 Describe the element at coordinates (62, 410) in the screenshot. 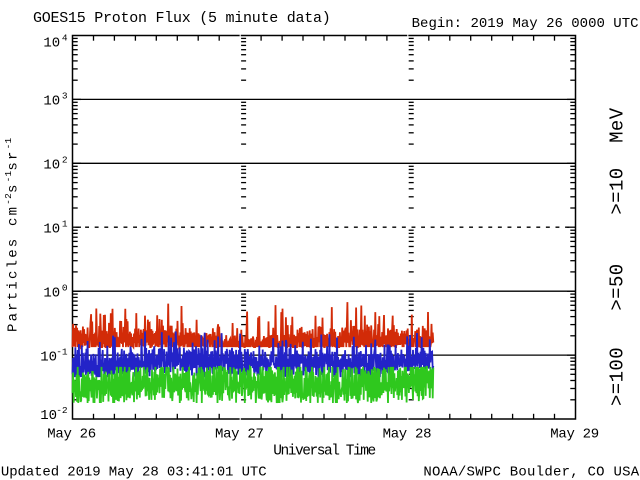

I see `svg-text: -2` at that location.